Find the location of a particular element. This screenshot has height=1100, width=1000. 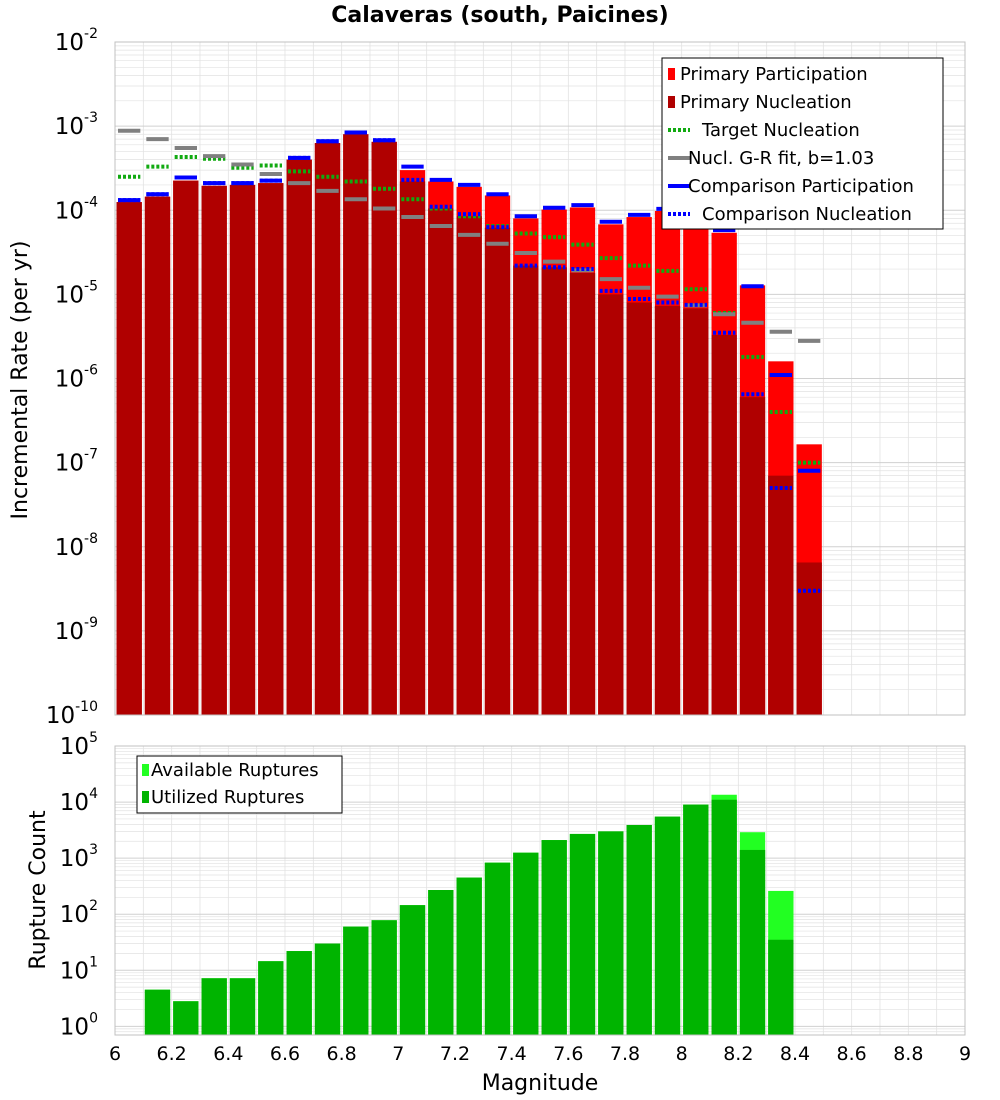

legend-label: Primary Nucleation is located at coordinates (766, 102).